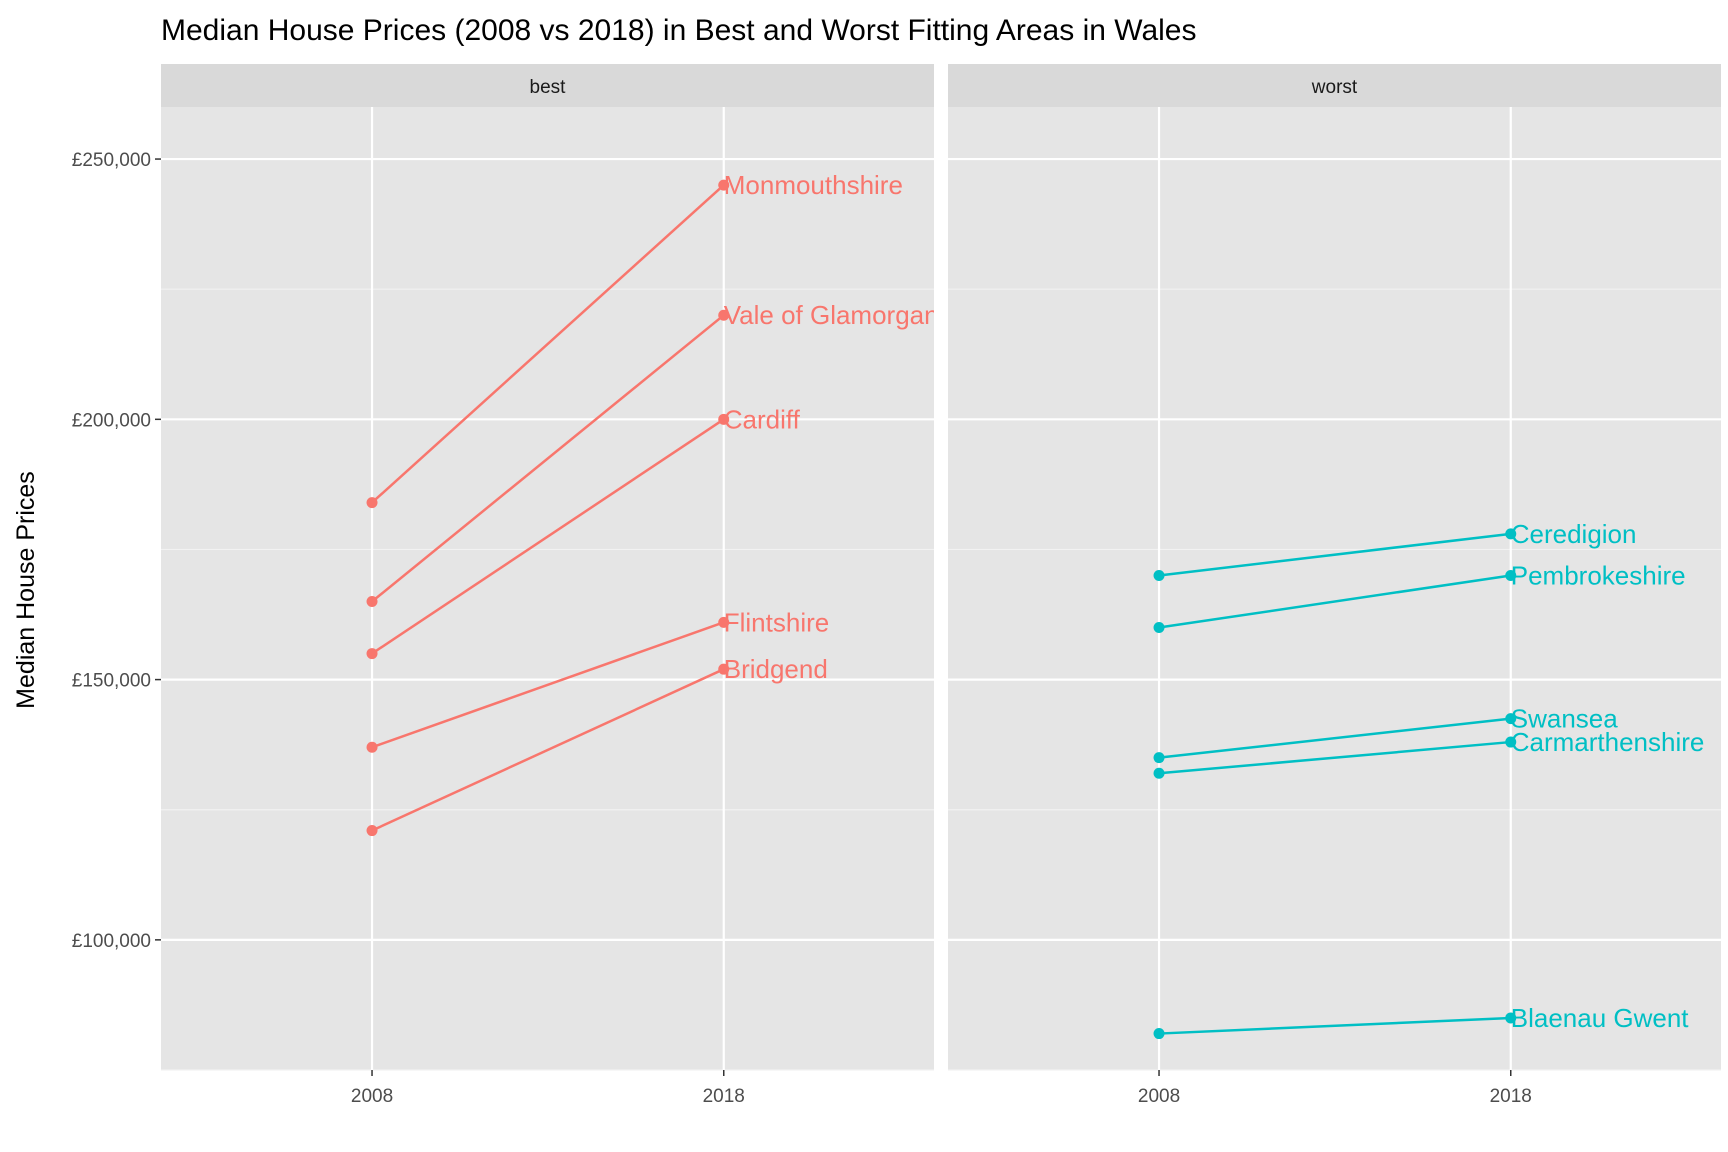 The height and width of the screenshot is (1152, 1728). I want to click on series-label: Cardiff, so click(762, 419).